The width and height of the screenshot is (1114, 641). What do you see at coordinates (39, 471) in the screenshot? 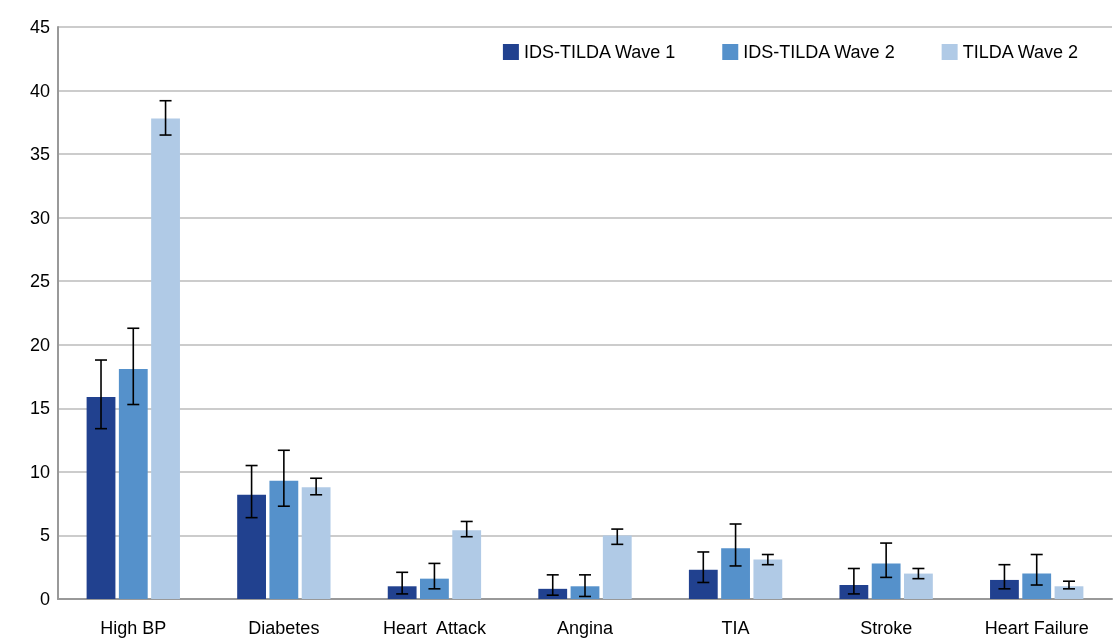
I see `y-tick-label: 10` at bounding box center [39, 471].